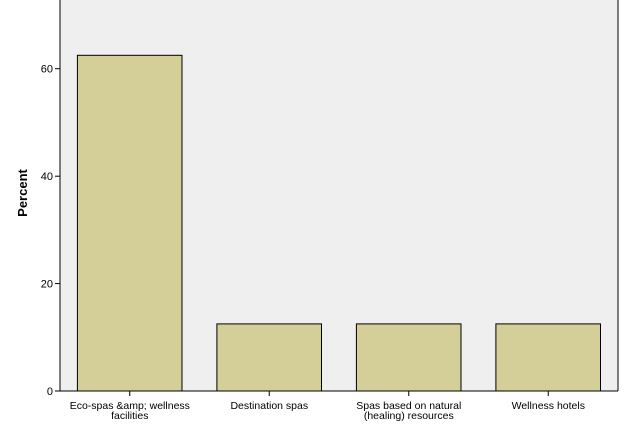 The image size is (625, 425). Describe the element at coordinates (47, 285) in the screenshot. I see `y-tick-label-2: 20` at that location.